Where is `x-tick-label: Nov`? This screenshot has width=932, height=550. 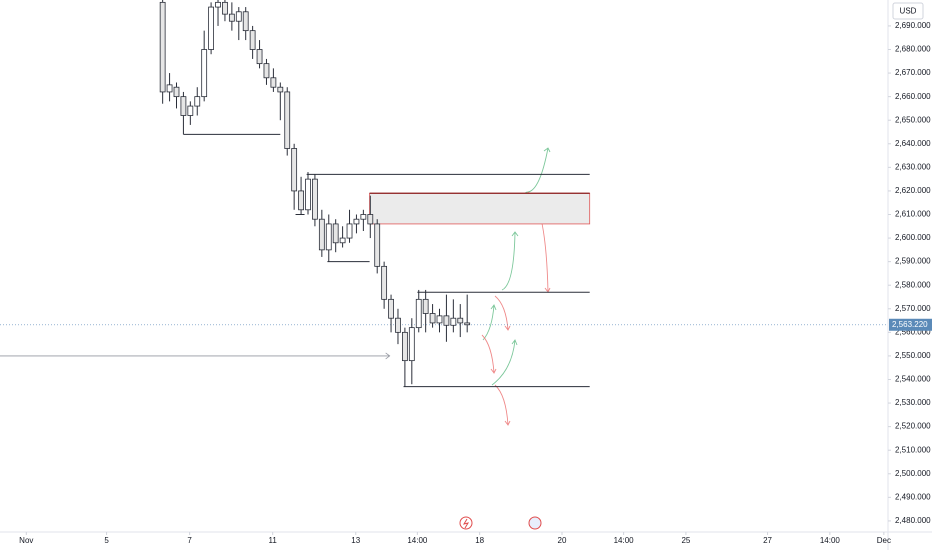 x-tick-label: Nov is located at coordinates (26, 540).